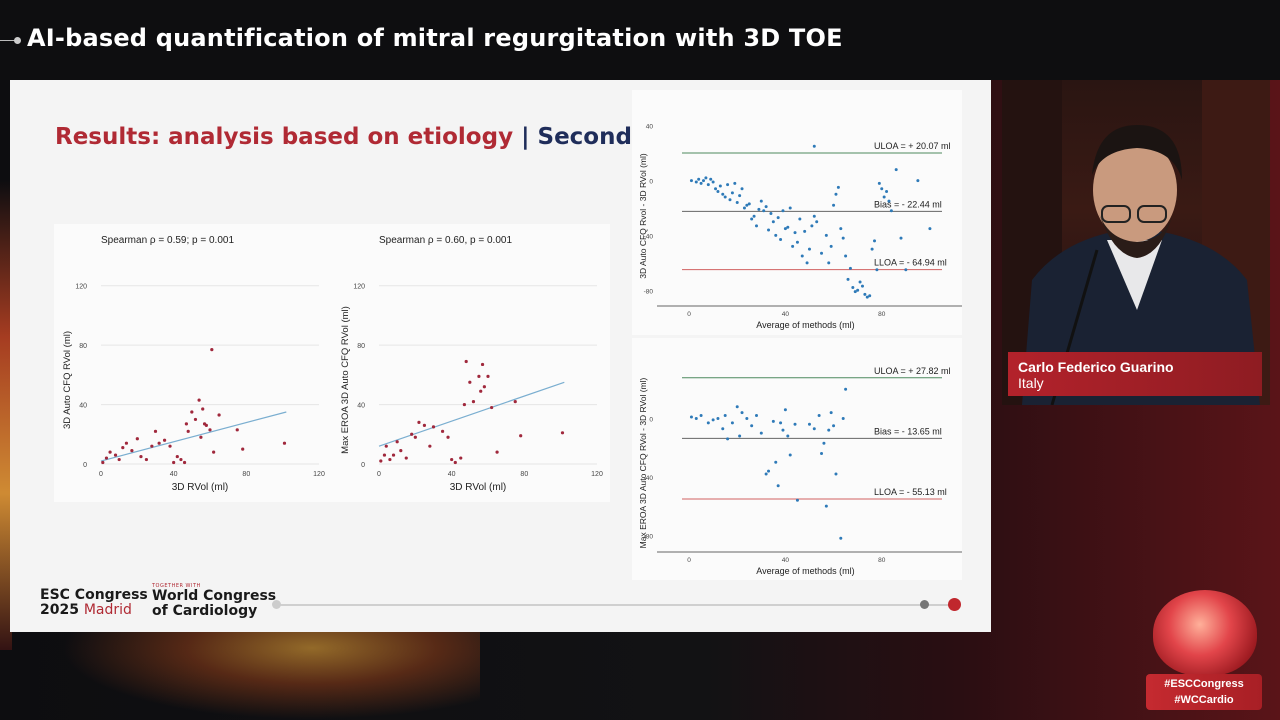 The image size is (1280, 720). Describe the element at coordinates (910, 492) in the screenshot. I see `limit-line-label: LLOA = - 55.13 ml` at that location.